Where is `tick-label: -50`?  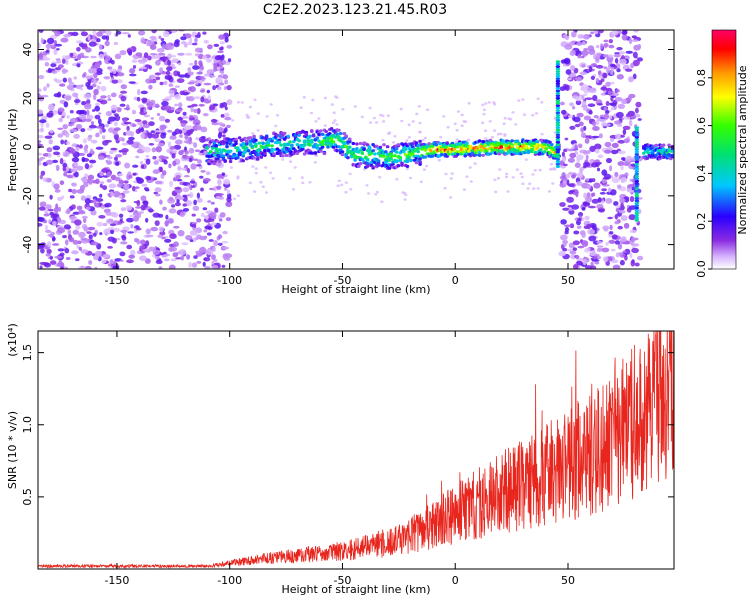
tick-label: -50 is located at coordinates (342, 280).